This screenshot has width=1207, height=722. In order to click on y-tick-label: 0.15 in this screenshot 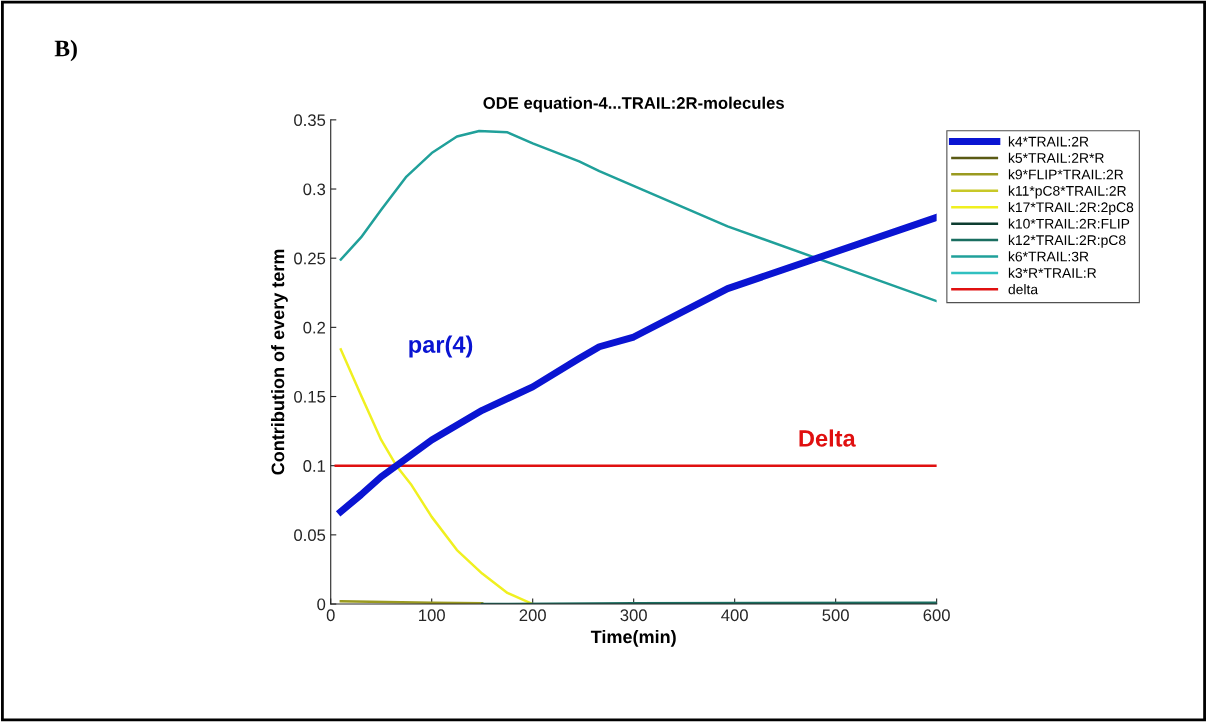, I will do `click(310, 396)`.